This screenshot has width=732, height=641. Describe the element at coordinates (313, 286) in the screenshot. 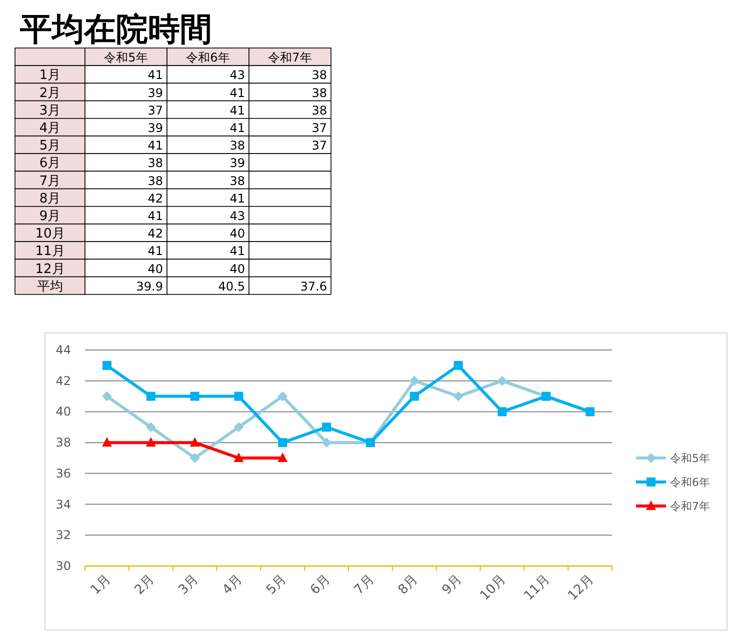

I see `data-label: 37.6` at that location.